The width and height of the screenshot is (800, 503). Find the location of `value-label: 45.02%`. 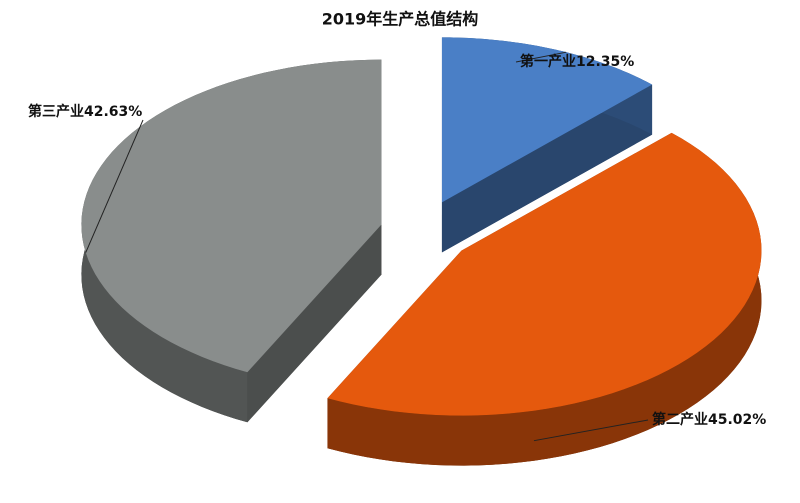

value-label: 45.02% is located at coordinates (737, 420).